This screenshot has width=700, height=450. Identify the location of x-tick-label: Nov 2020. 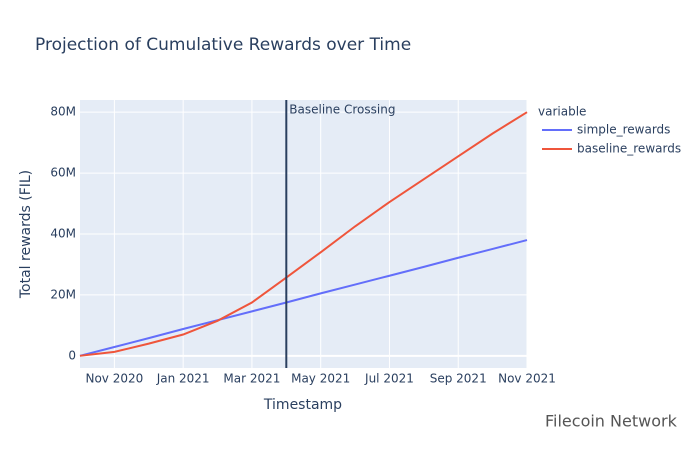
(114, 379).